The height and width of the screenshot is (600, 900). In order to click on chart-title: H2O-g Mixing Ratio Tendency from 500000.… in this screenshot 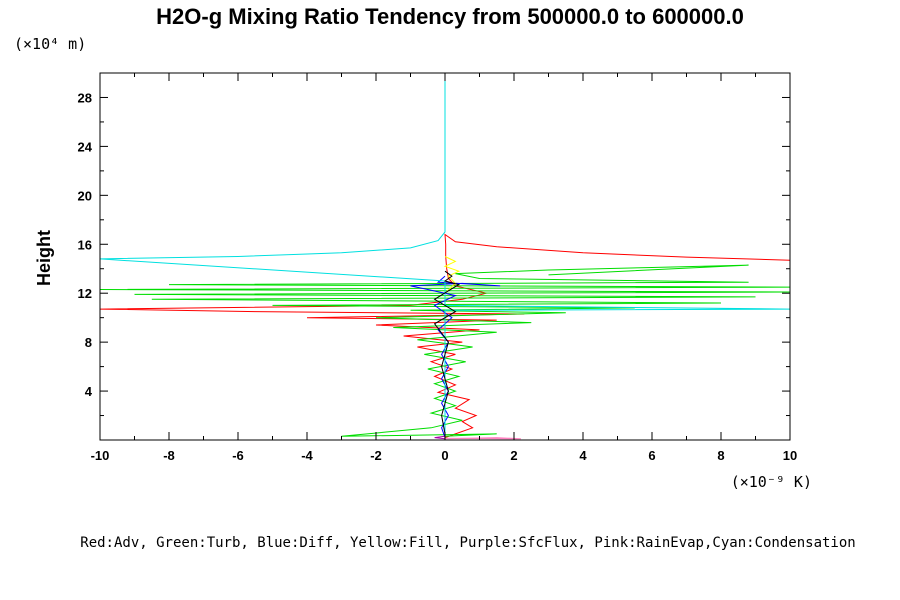, I will do `click(450, 16)`.